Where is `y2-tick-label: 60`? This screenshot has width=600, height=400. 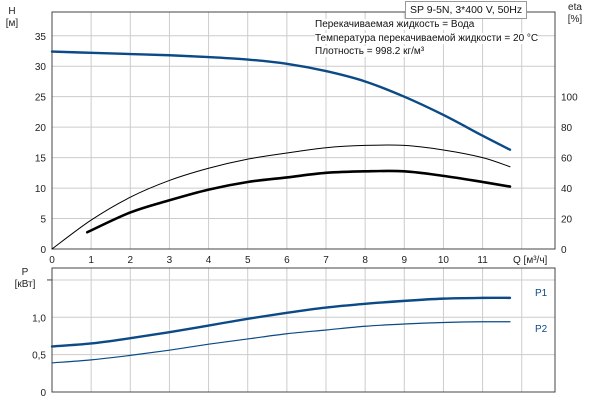 y2-tick-label: 60 is located at coordinates (567, 159).